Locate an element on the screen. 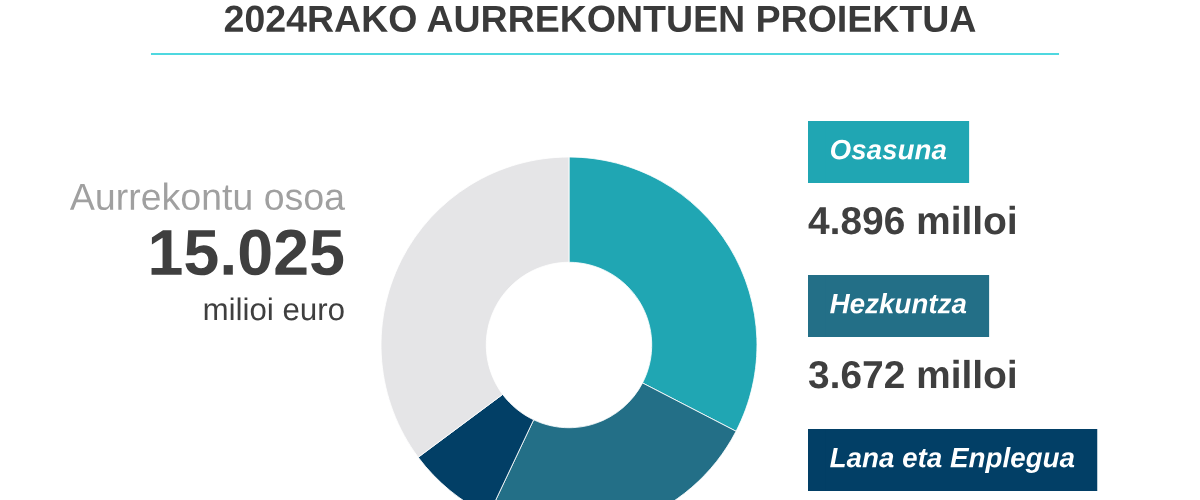 The image size is (1200, 500). text: 15.025 is located at coordinates (247, 252).